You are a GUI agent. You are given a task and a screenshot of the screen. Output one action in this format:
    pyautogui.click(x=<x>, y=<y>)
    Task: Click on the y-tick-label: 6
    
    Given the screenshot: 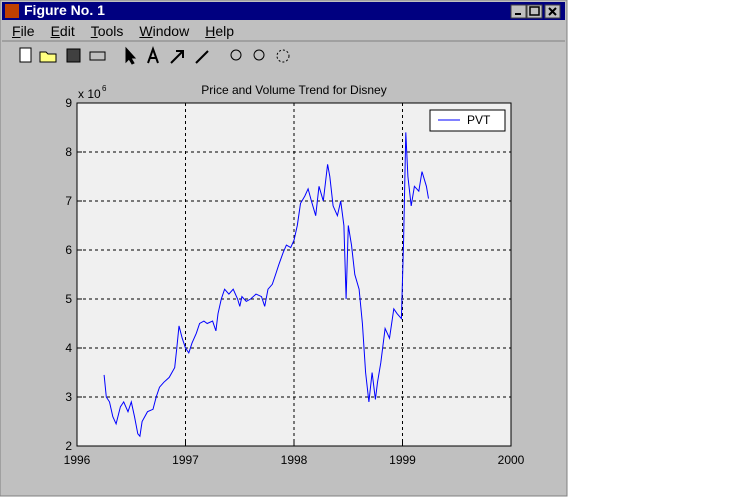 What is the action you would take?
    pyautogui.click(x=68, y=250)
    